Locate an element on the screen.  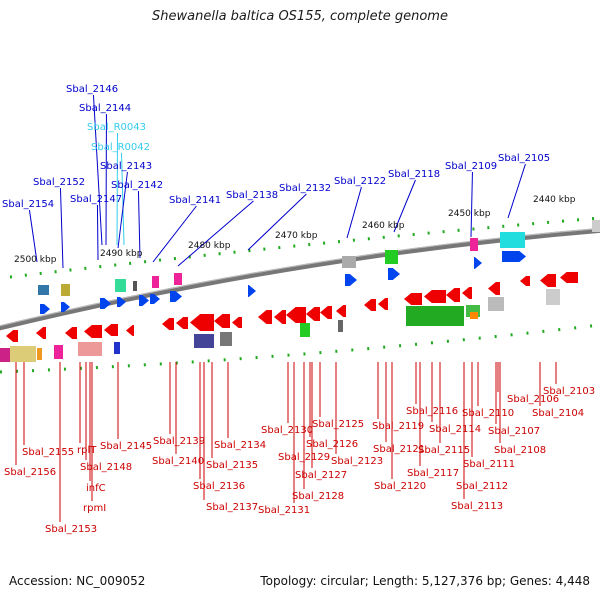
gene-label-sbal-2134: Sbal_2134 is located at coordinates (240, 445).